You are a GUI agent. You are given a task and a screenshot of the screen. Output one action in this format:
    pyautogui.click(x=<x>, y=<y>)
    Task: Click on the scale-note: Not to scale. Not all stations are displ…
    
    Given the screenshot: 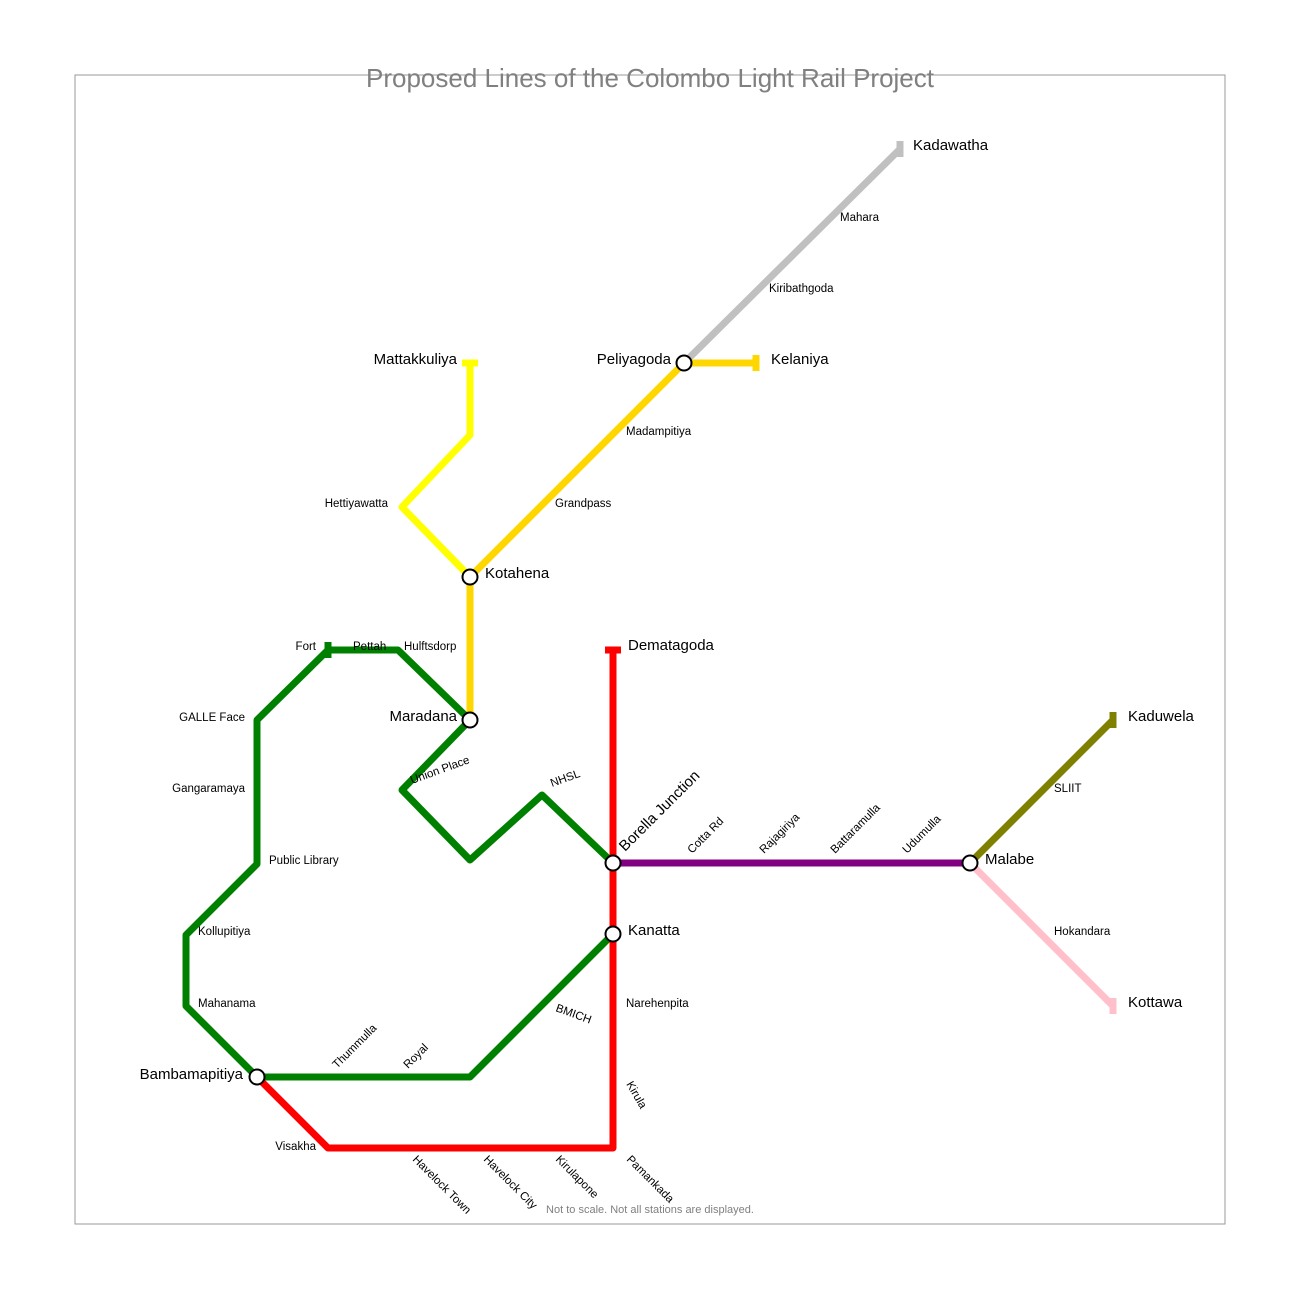 What is the action you would take?
    pyautogui.click(x=650, y=1210)
    